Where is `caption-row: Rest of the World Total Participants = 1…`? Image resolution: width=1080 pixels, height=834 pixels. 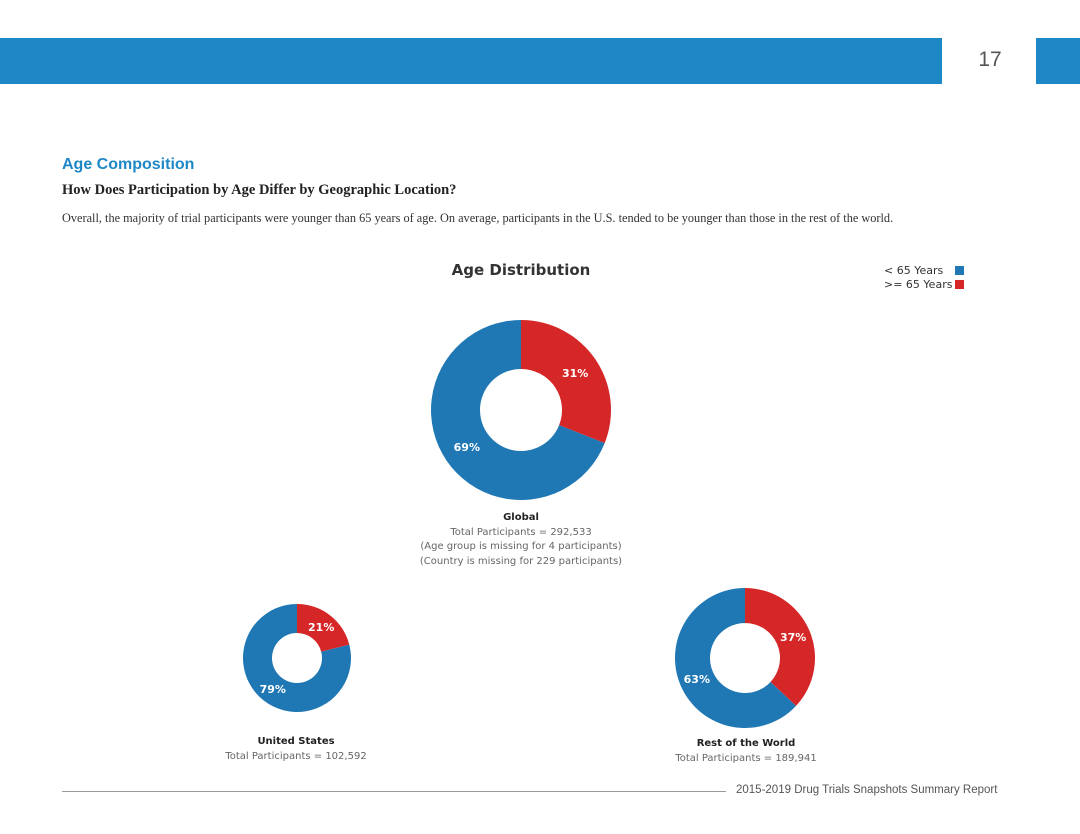 caption-row: Rest of the World Total Participants = 1… is located at coordinates (746, 751).